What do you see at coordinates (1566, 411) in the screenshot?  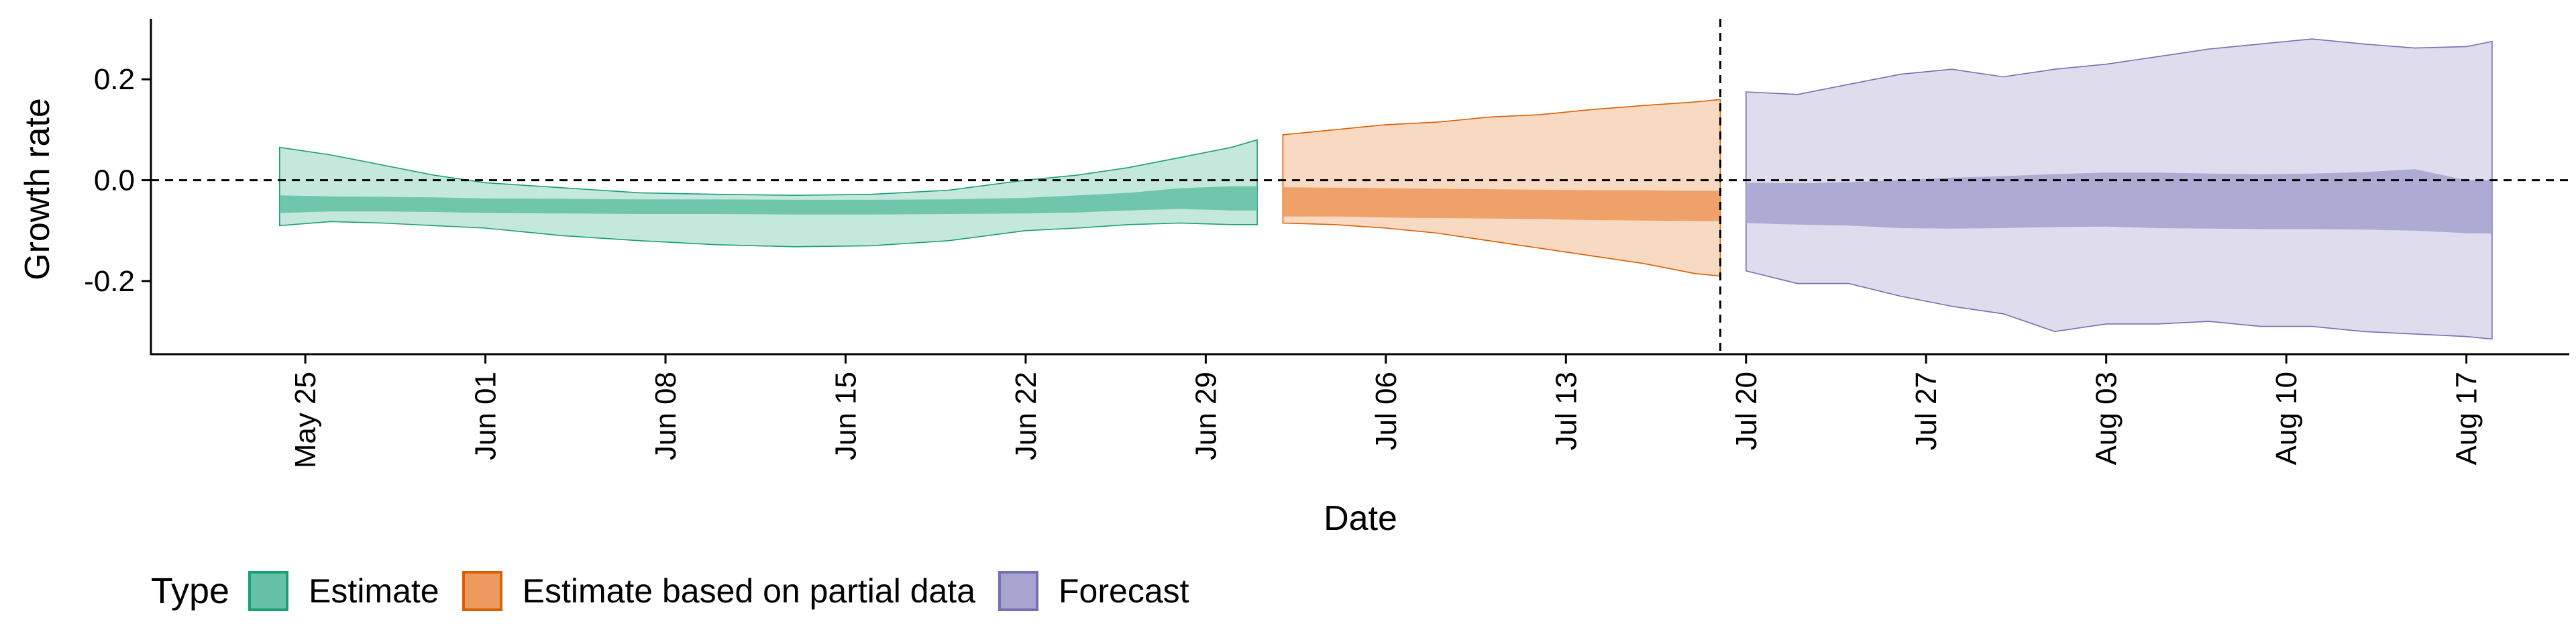 I see `x-tick-label: Jul 13` at bounding box center [1566, 411].